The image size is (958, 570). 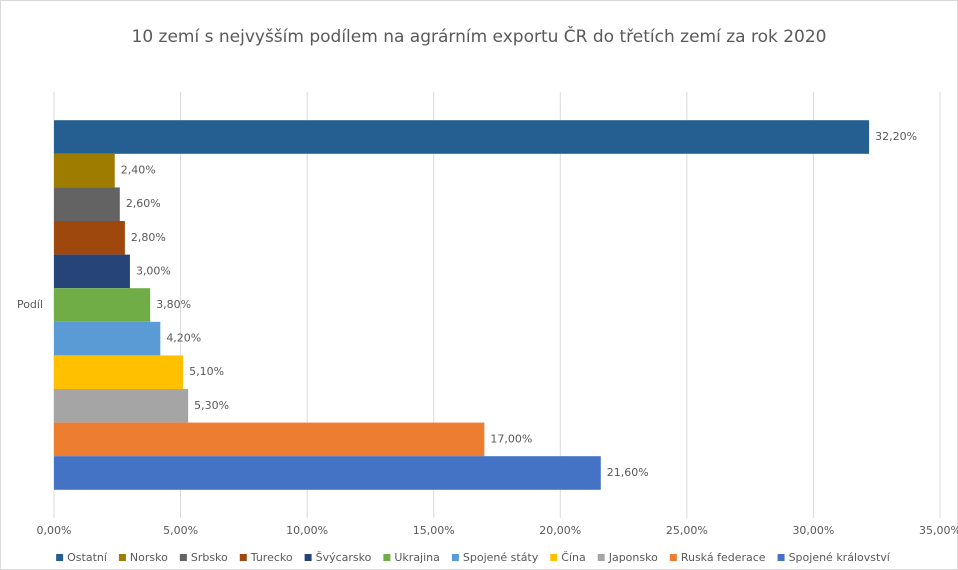 What do you see at coordinates (173, 304) in the screenshot?
I see `data-label: 3,80%` at bounding box center [173, 304].